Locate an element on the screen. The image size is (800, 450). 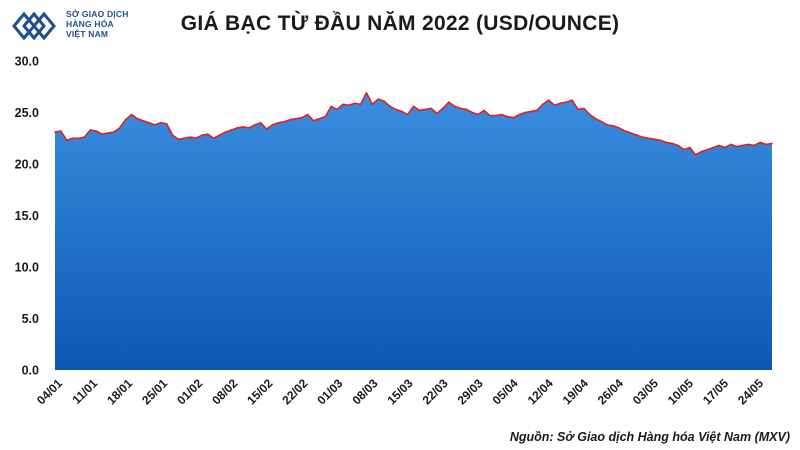
x-tick-label: 04/01 is located at coordinates (49, 391).